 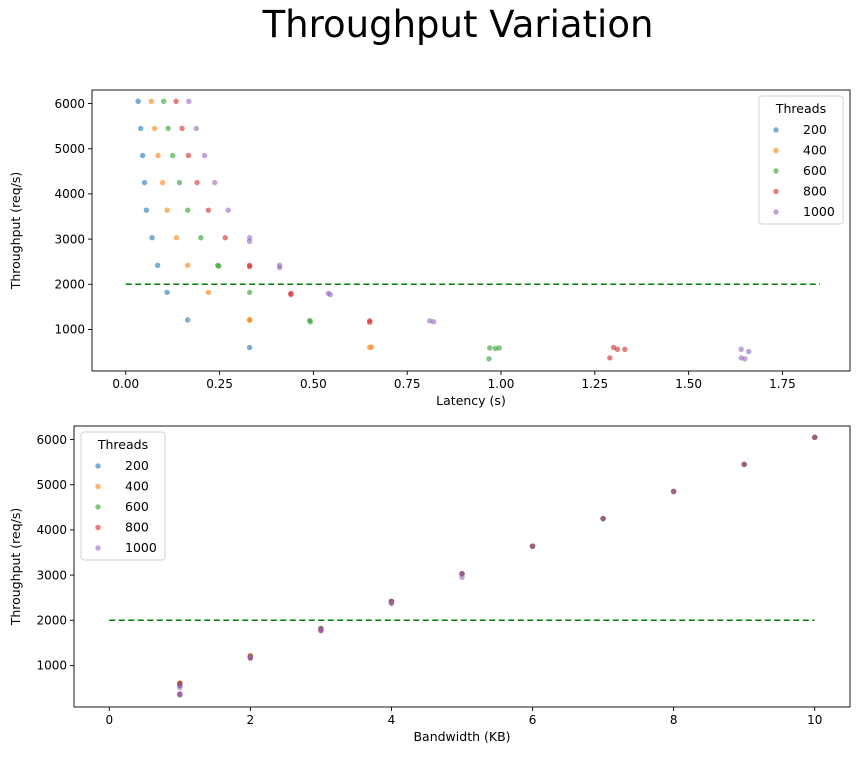 I want to click on y-tick-label: 1000, so click(x=51, y=666).